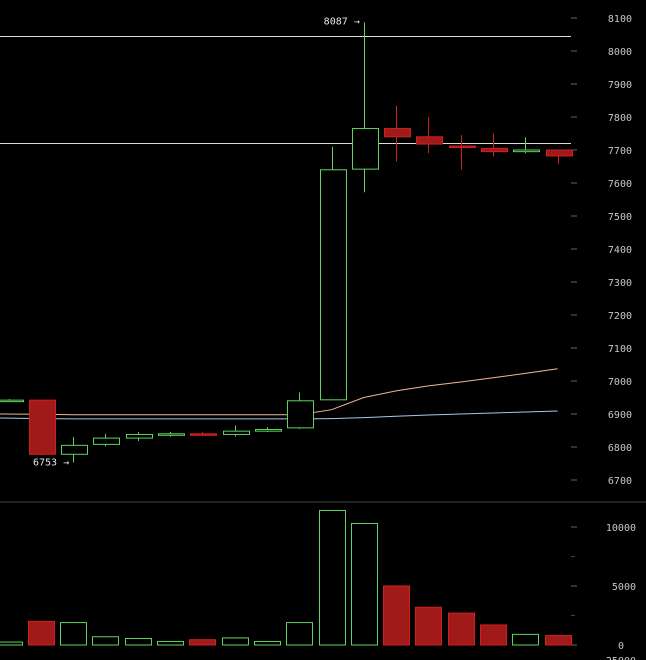 This screenshot has width=646, height=660. What do you see at coordinates (620, 118) in the screenshot?
I see `price-tick-label: 7800` at bounding box center [620, 118].